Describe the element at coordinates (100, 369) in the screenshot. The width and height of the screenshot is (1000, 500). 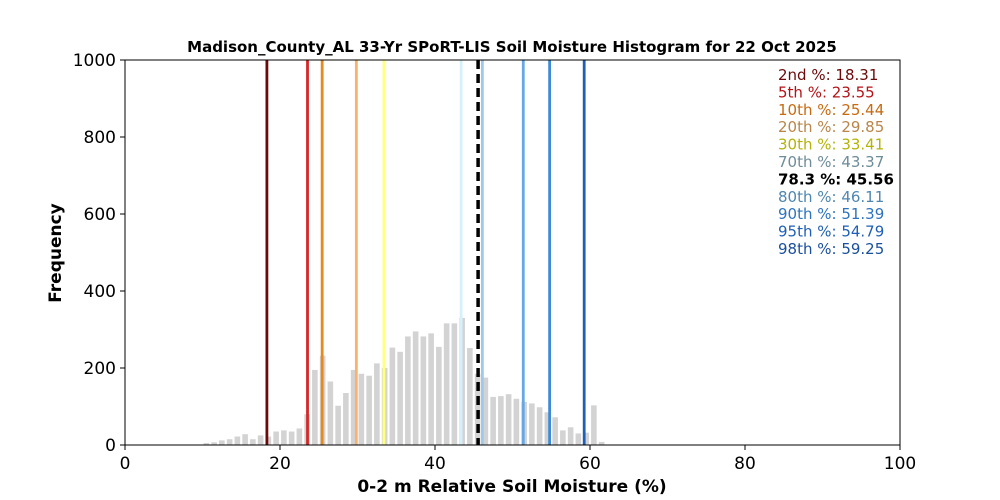
I see `y-tick-label: 200` at that location.